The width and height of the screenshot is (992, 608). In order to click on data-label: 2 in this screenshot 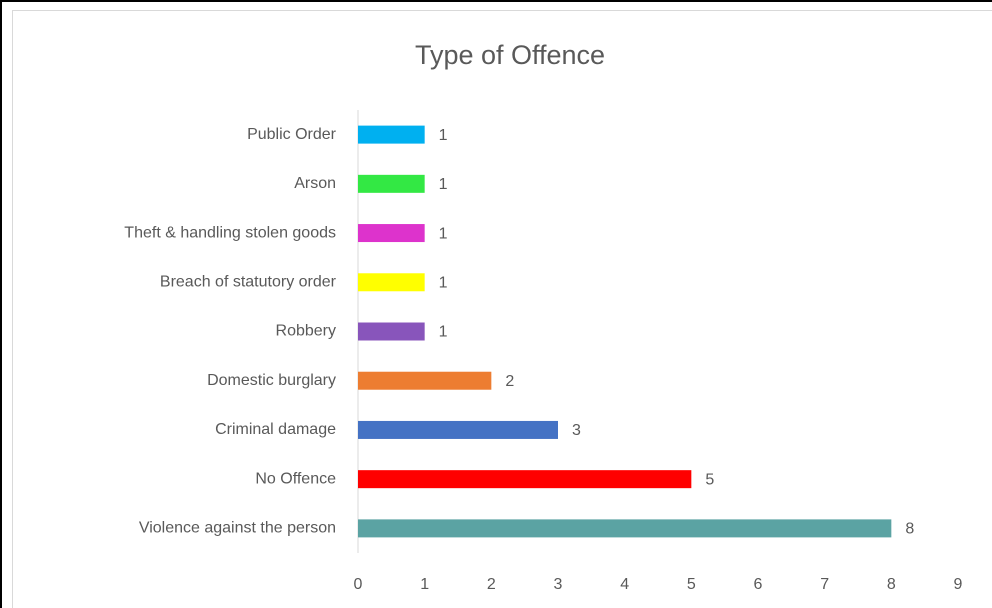, I will do `click(509, 381)`.